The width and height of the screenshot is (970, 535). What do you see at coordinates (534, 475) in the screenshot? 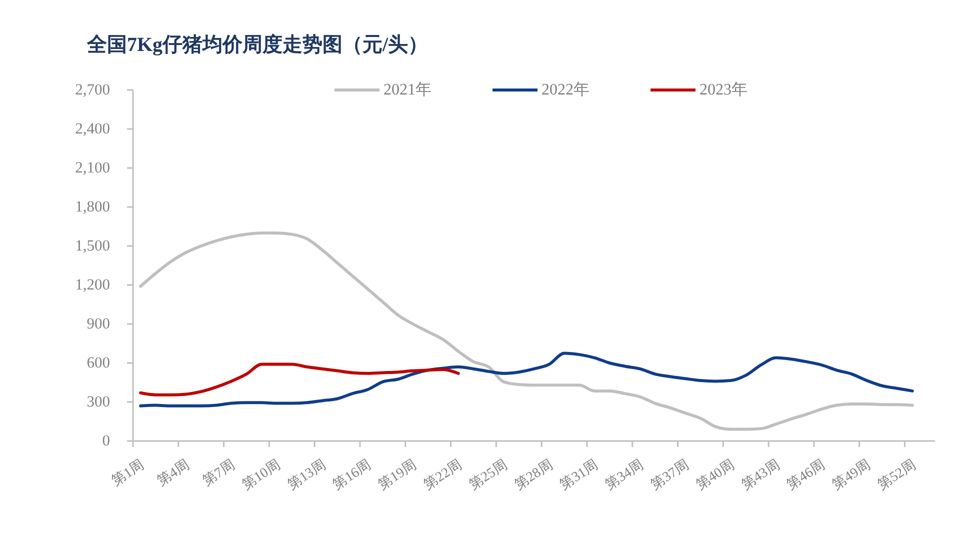
I see `x-tick-label: 第28周` at bounding box center [534, 475].